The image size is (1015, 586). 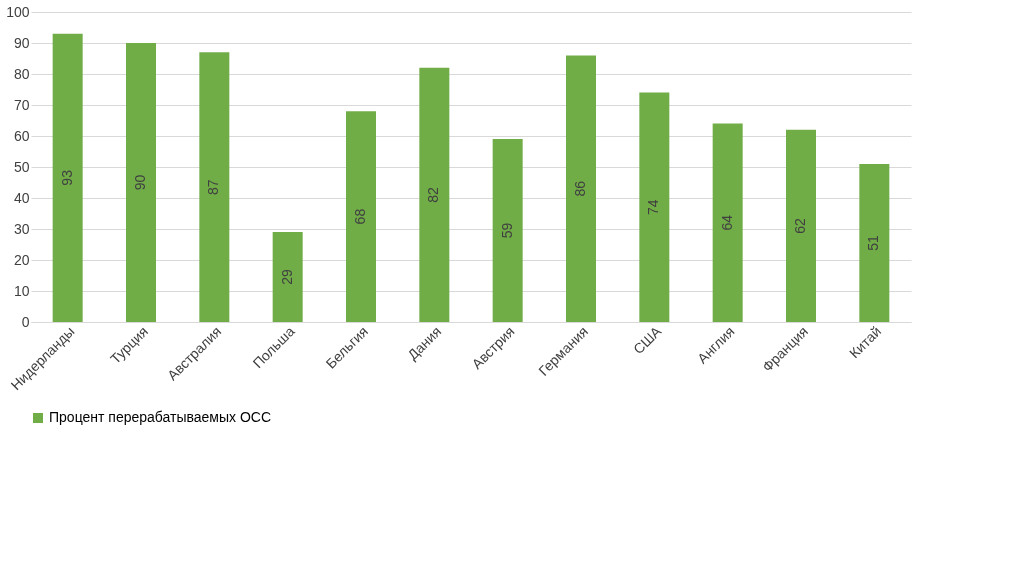 What do you see at coordinates (21, 104) in the screenshot?
I see `y-tick-label: 70` at bounding box center [21, 104].